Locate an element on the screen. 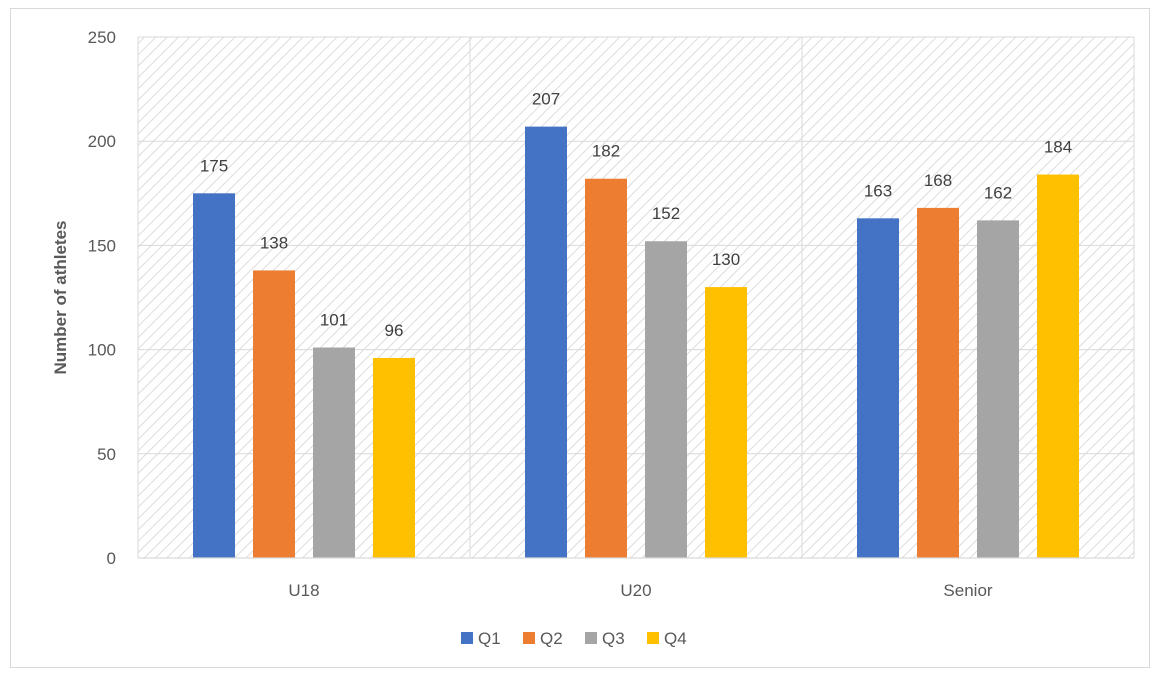 The image size is (1156, 675). bar-q2-u18 is located at coordinates (274, 414).